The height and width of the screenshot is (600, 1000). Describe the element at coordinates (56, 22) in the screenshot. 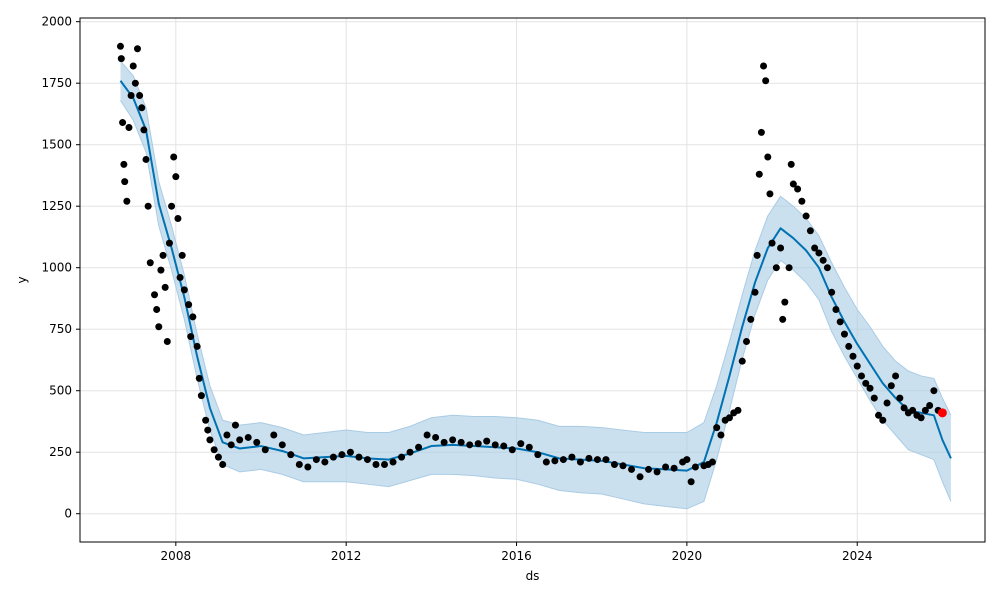

I see `y-tick-label: 2000` at that location.